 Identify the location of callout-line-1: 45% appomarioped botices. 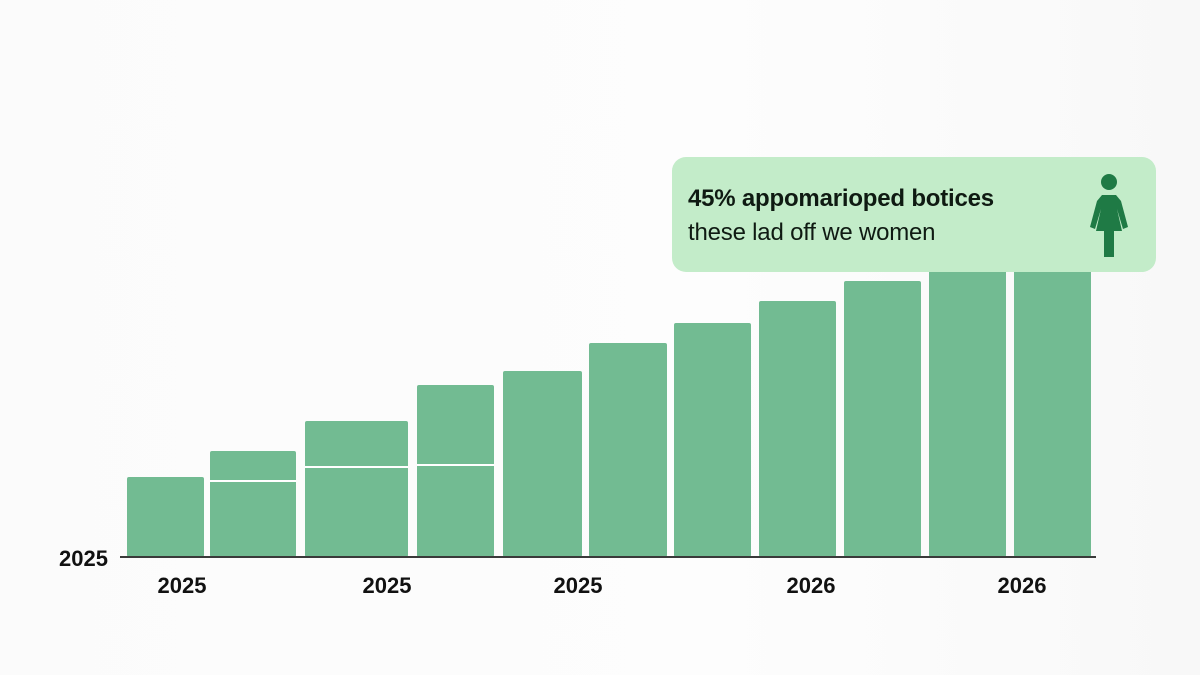
(841, 199).